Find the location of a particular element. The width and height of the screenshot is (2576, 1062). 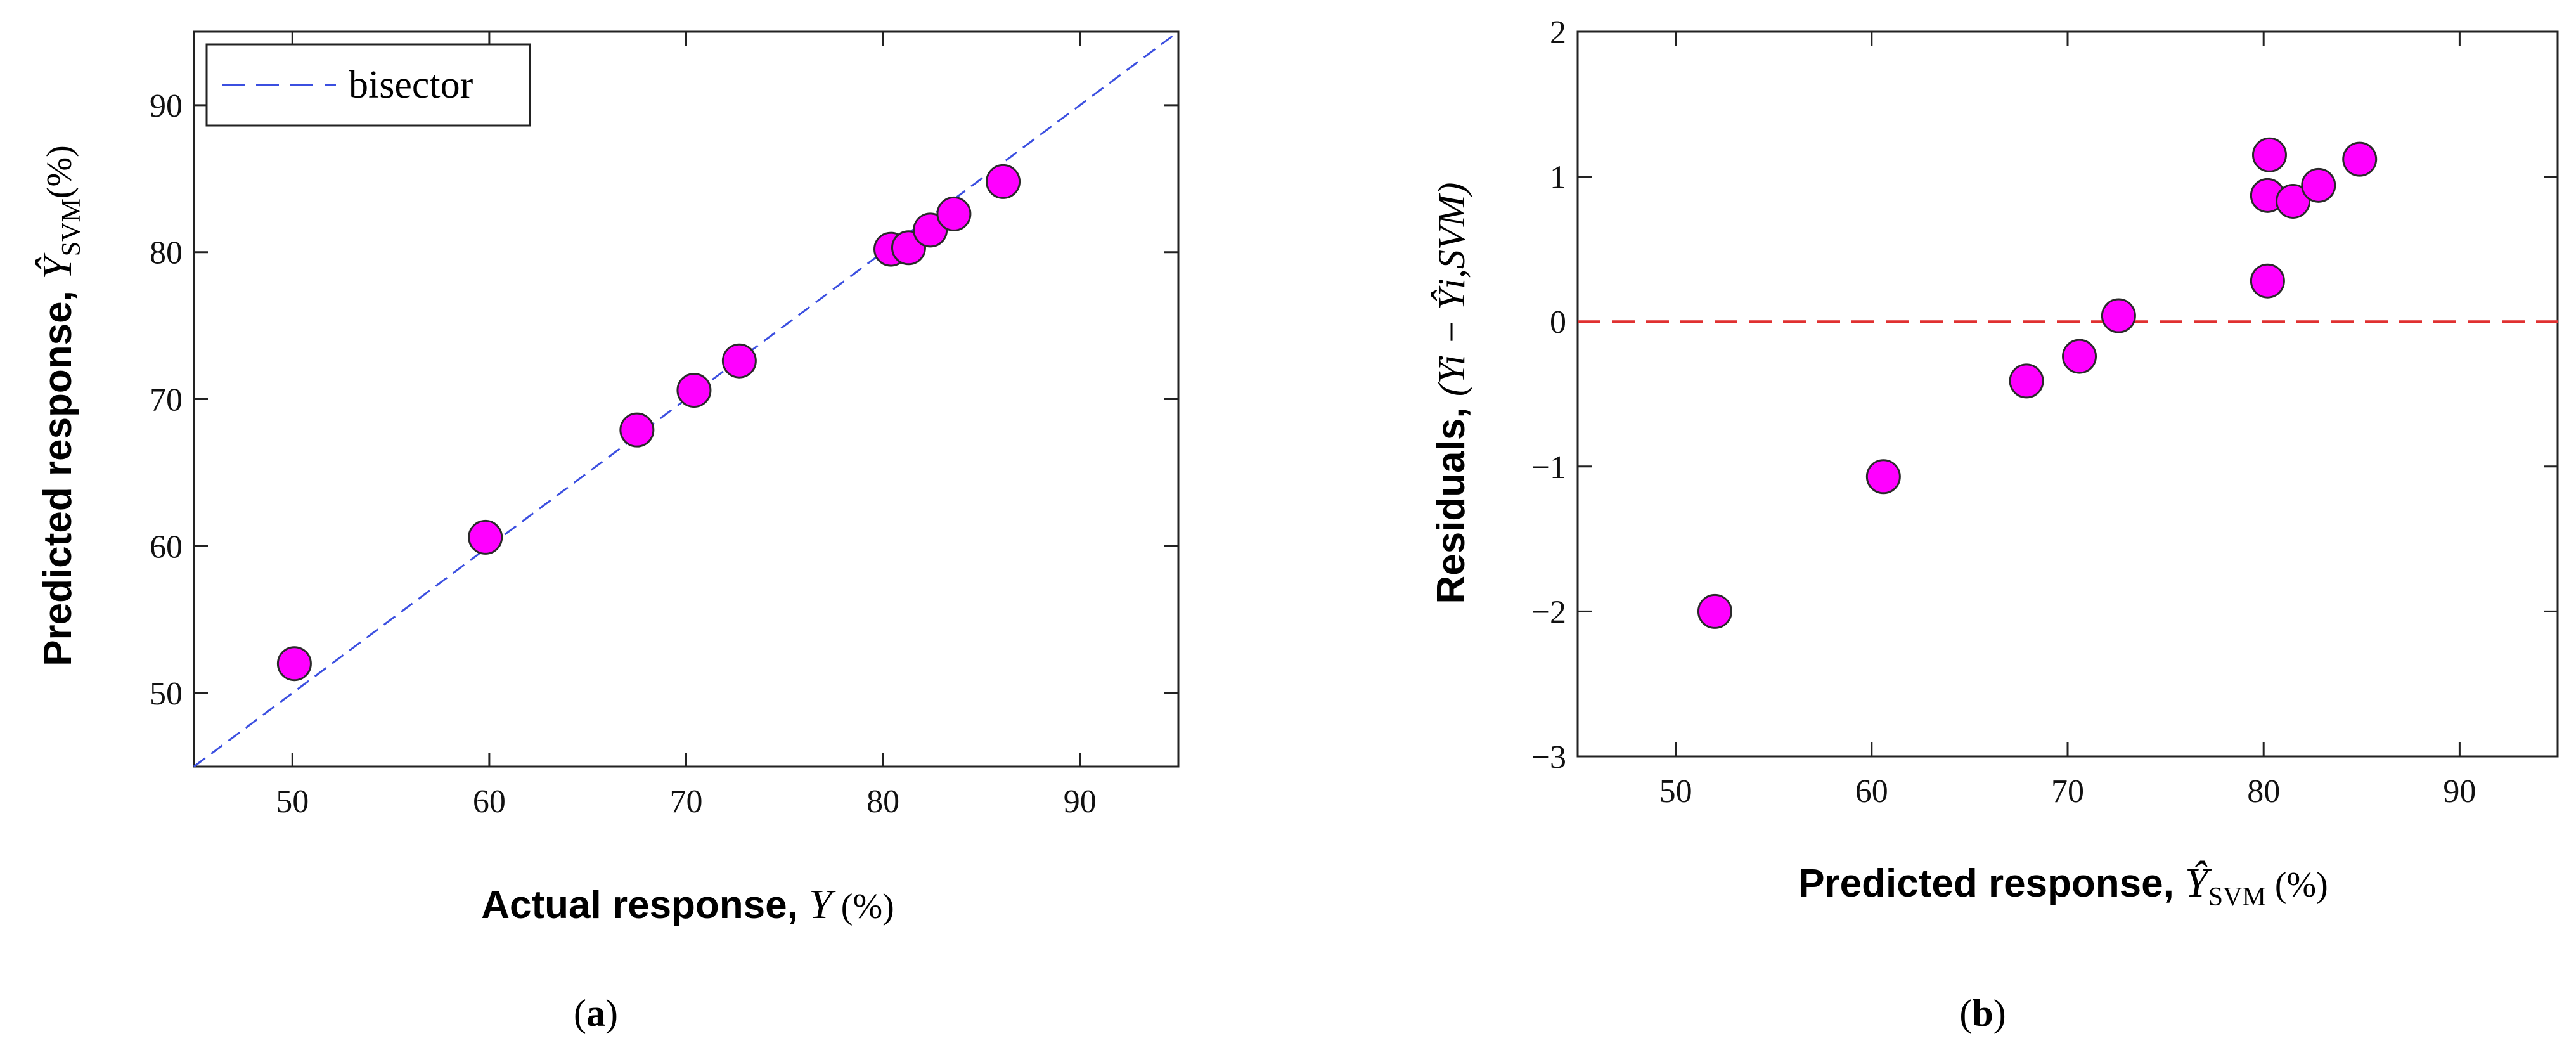

chart-b-ytick-label: −3 is located at coordinates (1548, 757).